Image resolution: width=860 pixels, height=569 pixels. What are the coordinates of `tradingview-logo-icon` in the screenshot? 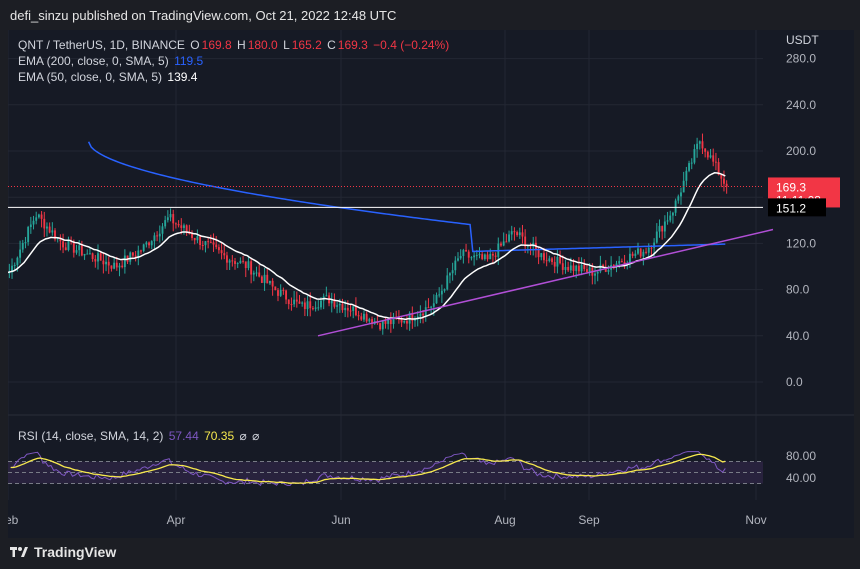 It's located at (19, 552).